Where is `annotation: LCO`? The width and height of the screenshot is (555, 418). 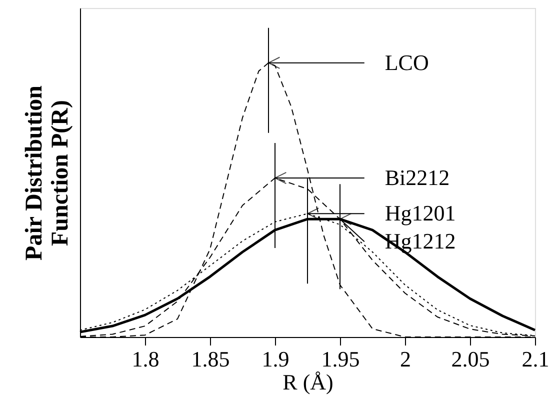
annotation: LCO is located at coordinates (406, 62).